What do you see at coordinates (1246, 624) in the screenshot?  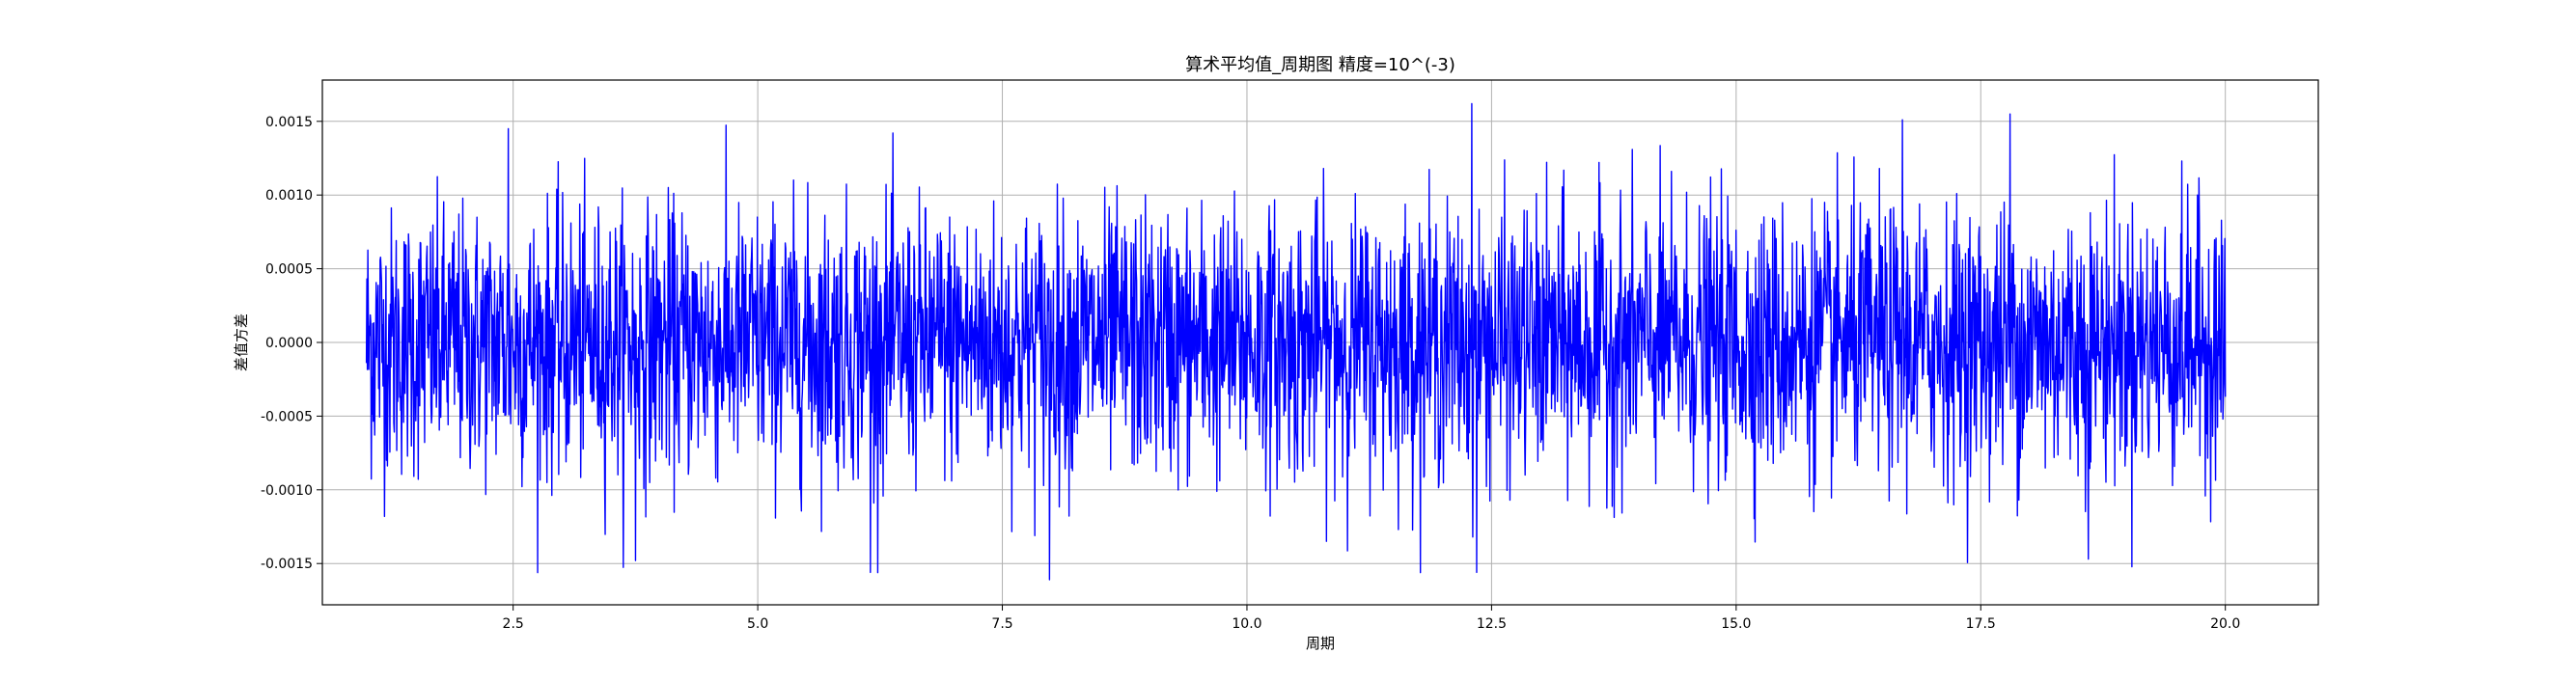 I see `x-tick-label: 10.0` at bounding box center [1246, 624].